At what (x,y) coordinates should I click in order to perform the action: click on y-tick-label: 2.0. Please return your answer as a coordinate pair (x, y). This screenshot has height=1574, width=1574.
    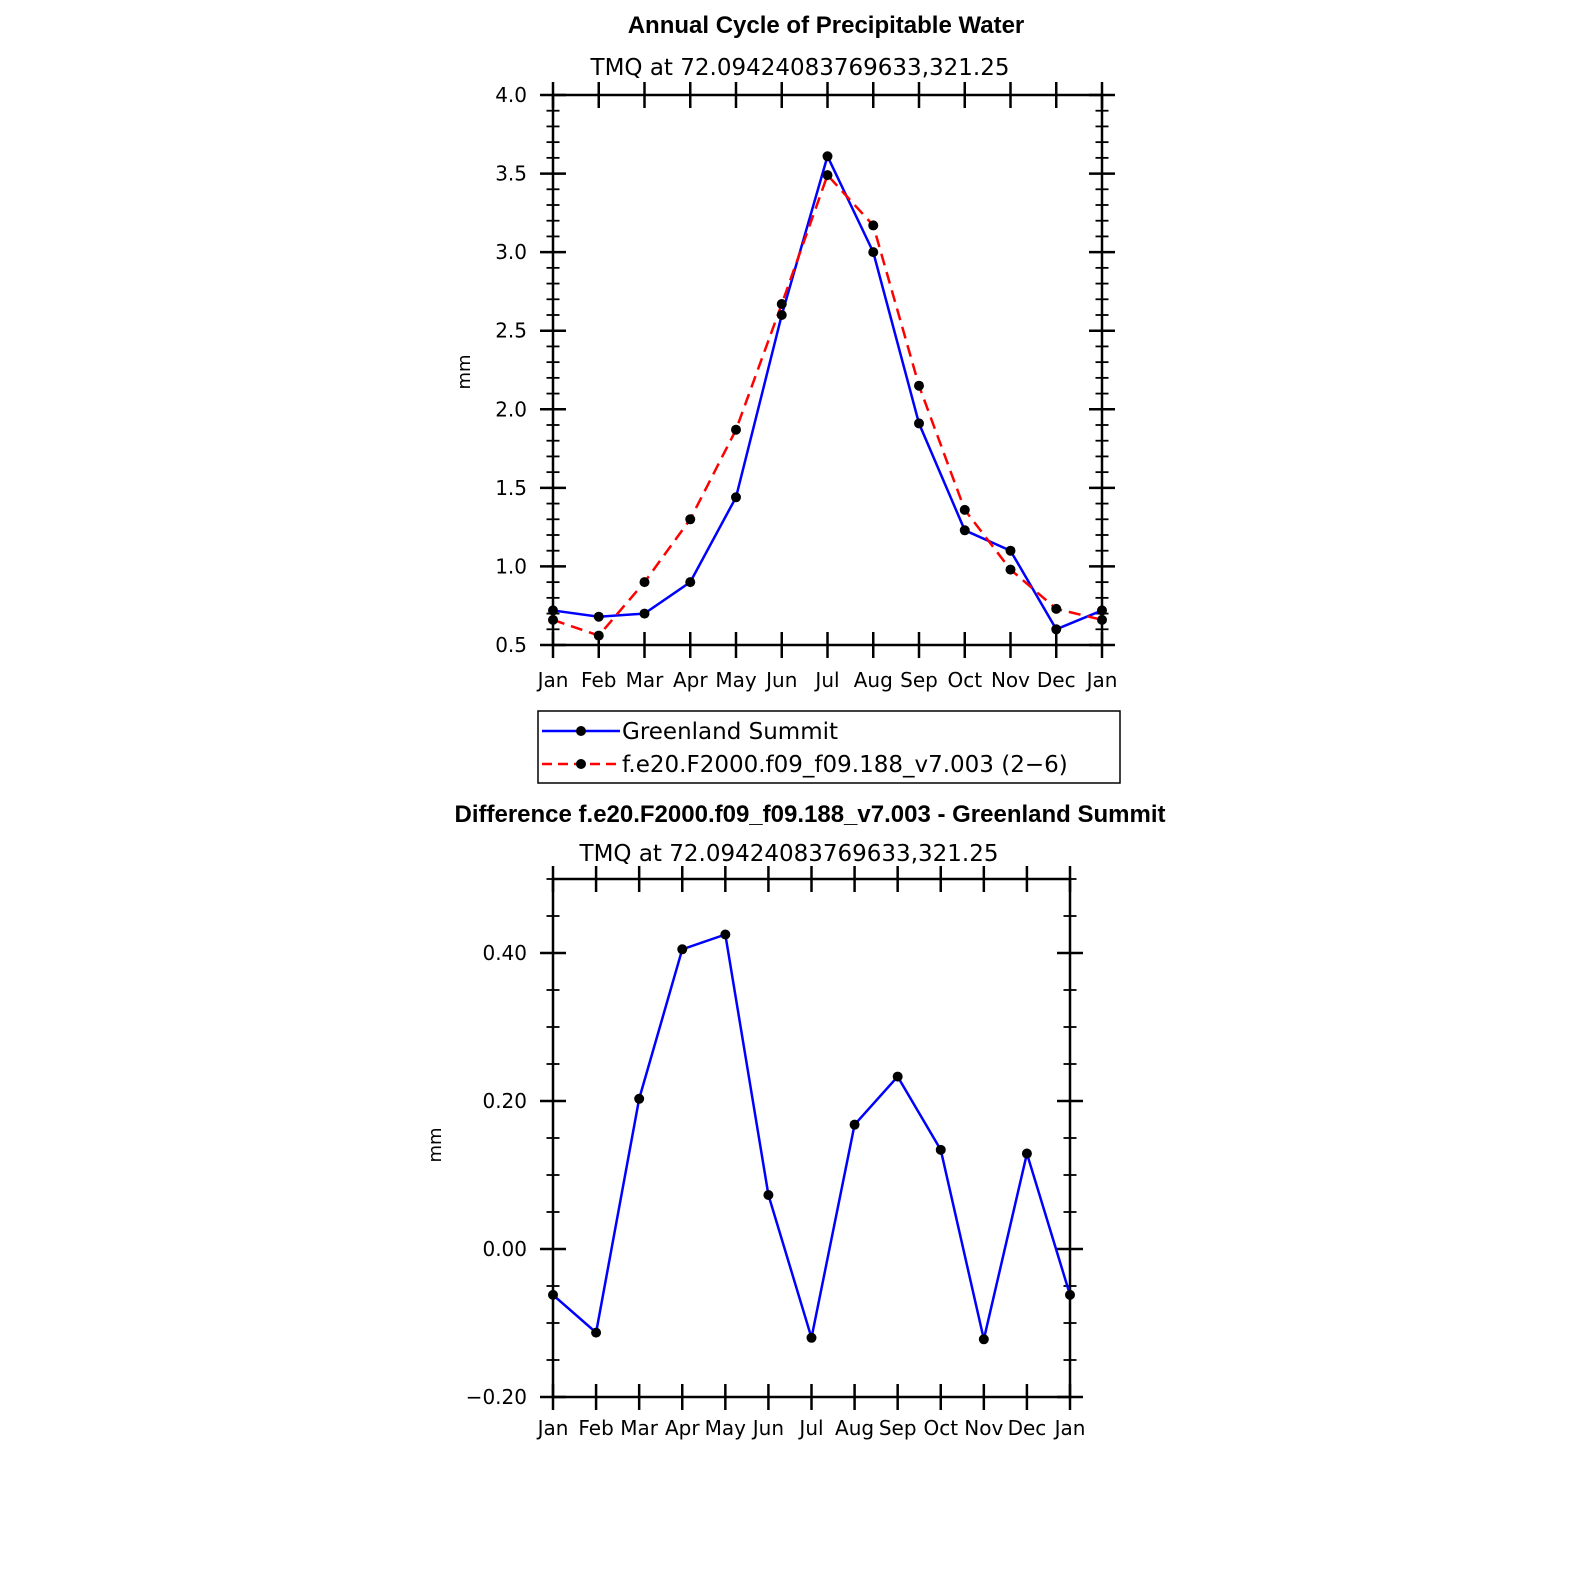
    Looking at the image, I should click on (511, 409).